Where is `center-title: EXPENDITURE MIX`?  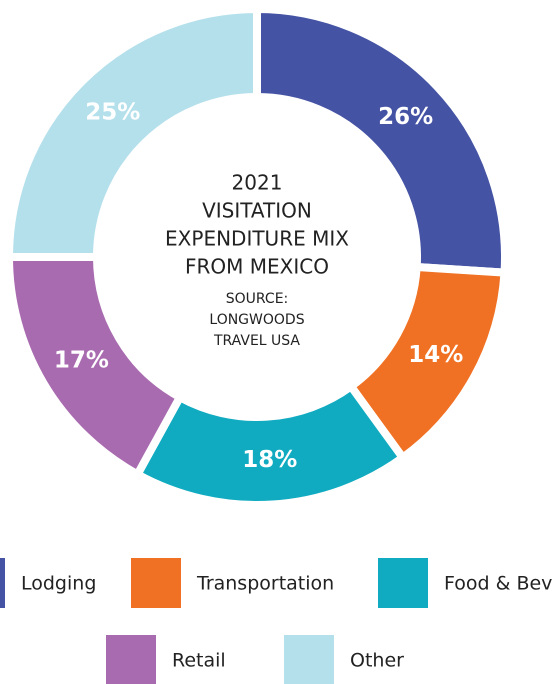
center-title: EXPENDITURE MIX is located at coordinates (257, 239).